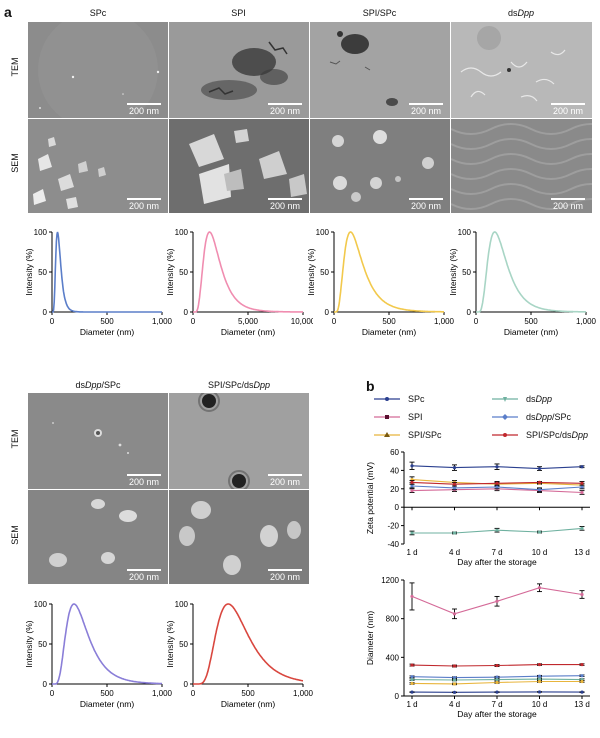 This screenshot has width=600, height=738. What do you see at coordinates (426, 109) in the screenshot?
I see `scale-bar-tem-spispc: 200 nm` at bounding box center [426, 109].